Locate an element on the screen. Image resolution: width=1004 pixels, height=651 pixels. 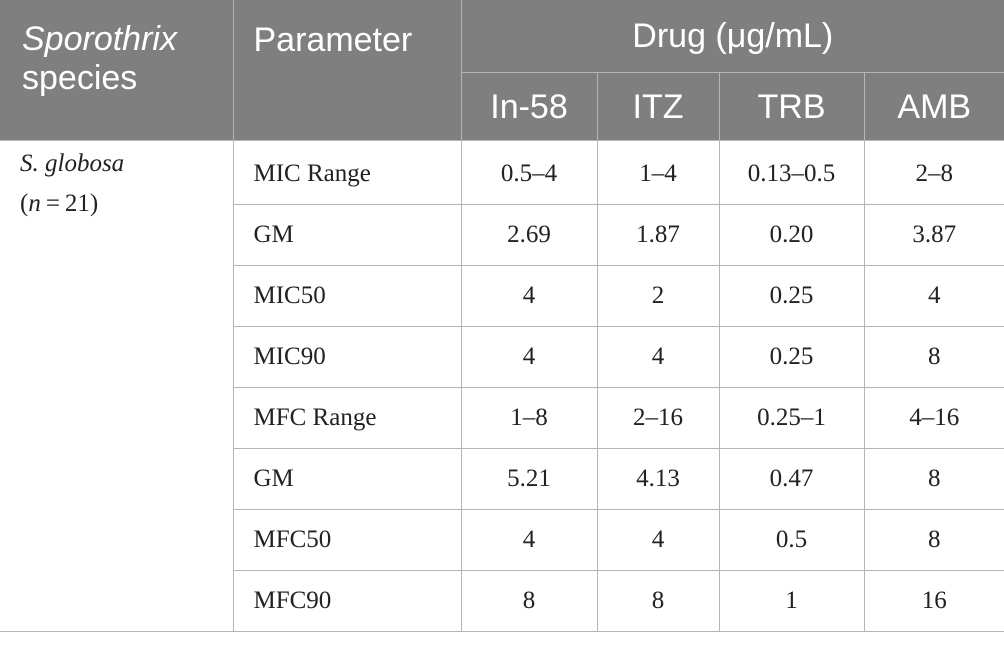
sample-size-variable: n is located at coordinates (34, 203).